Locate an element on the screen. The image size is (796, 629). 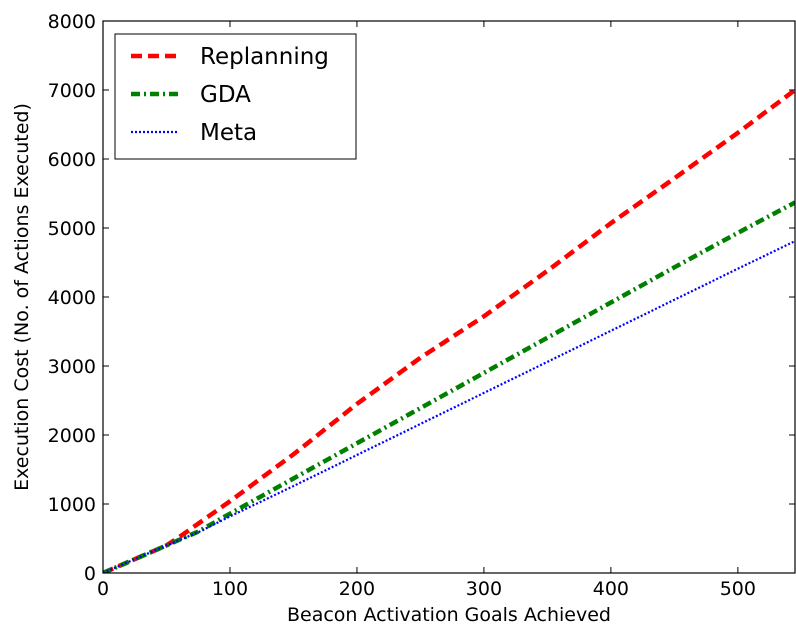
legend: Replanning GDA Meta is located at coordinates (235, 96).